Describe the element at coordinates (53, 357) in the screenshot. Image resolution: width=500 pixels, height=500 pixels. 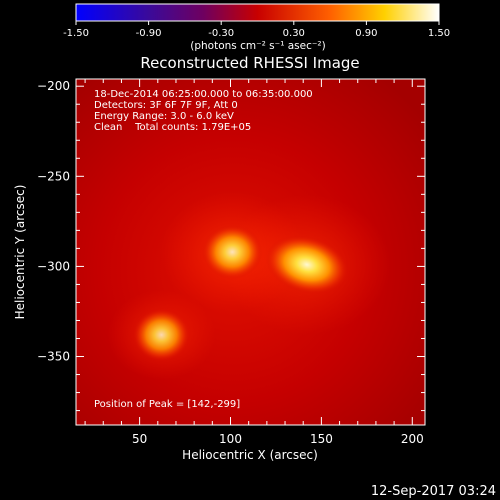
I see `y-tick-label: −350` at that location.